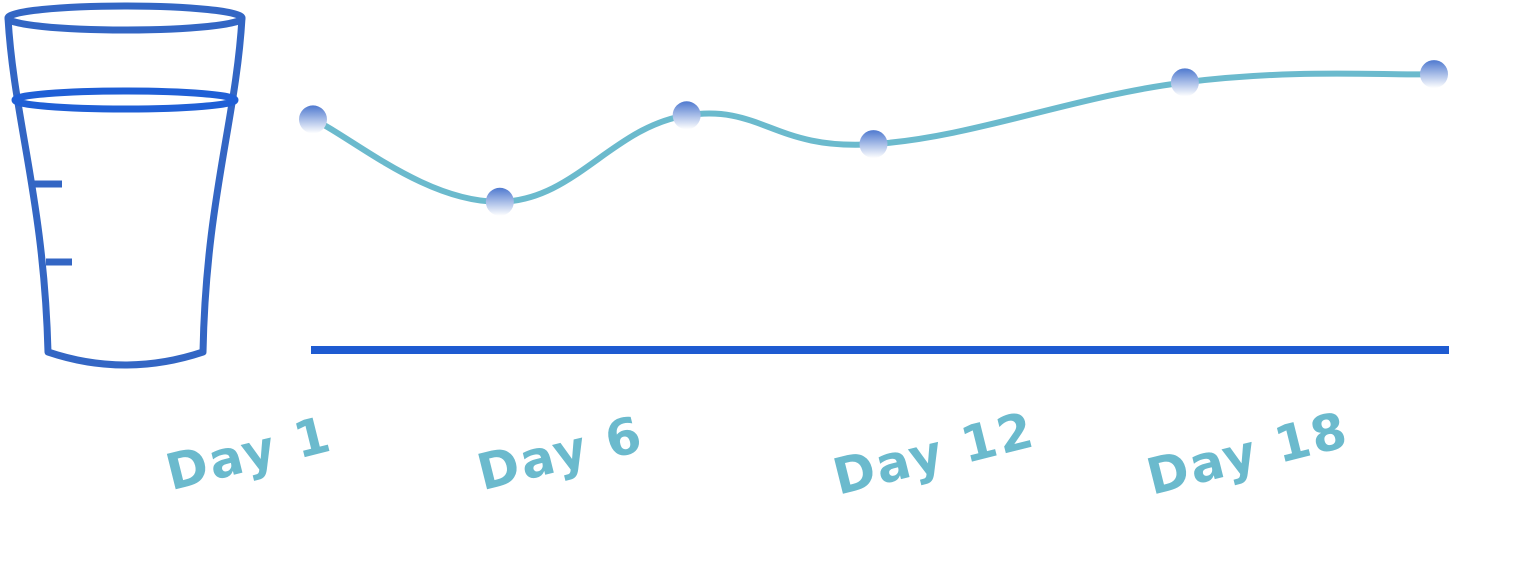  Describe the element at coordinates (125, 100) in the screenshot. I see `glass-water-line` at that location.